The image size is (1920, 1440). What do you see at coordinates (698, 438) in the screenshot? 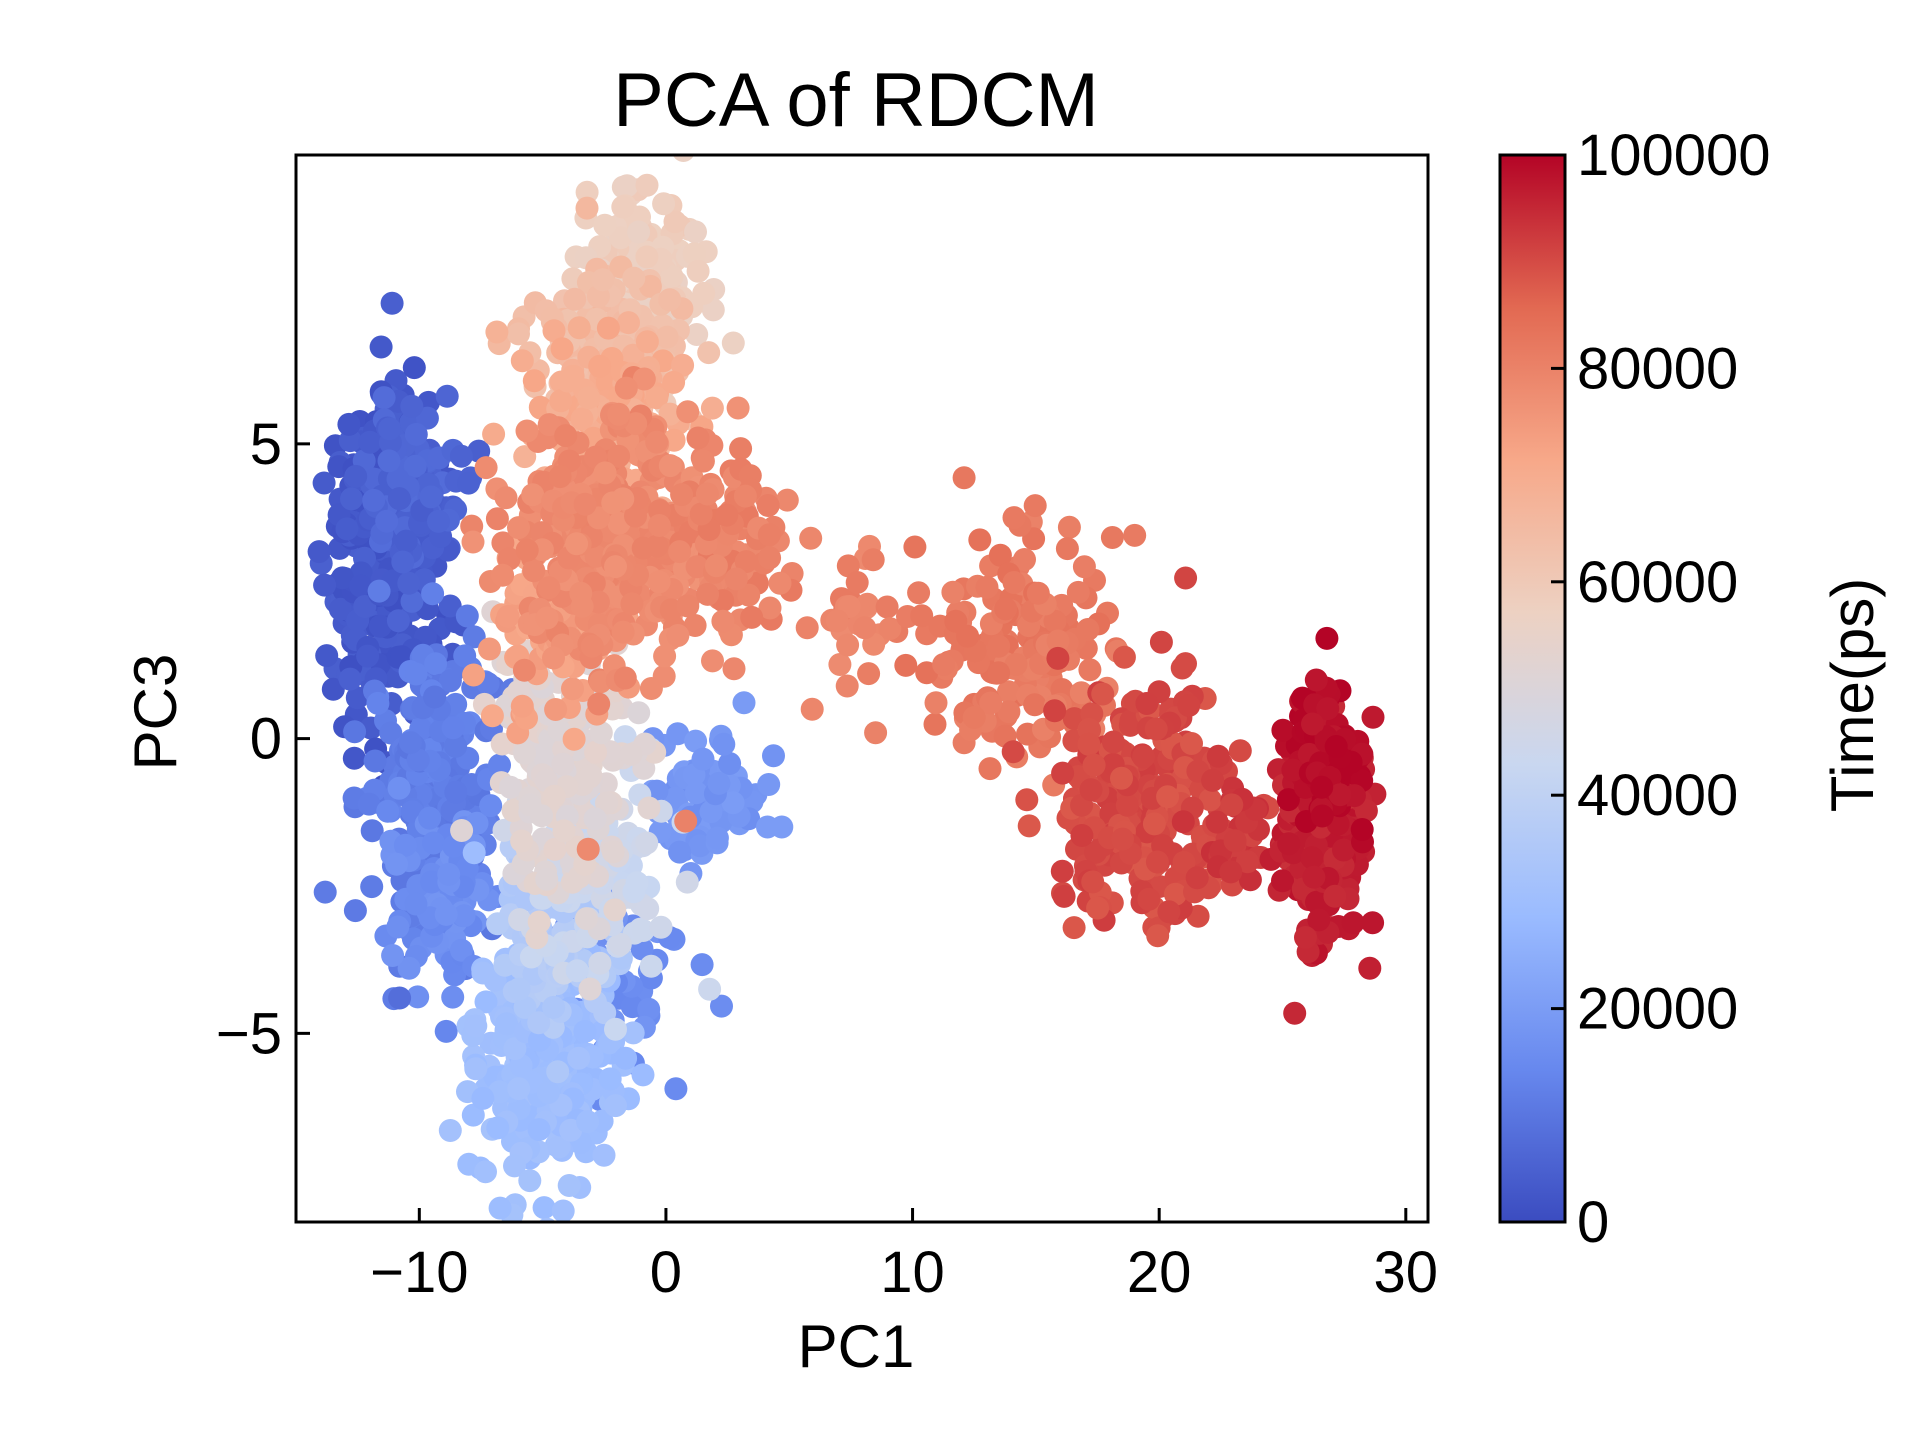
I see `scatter-point-outlier` at bounding box center [698, 438].